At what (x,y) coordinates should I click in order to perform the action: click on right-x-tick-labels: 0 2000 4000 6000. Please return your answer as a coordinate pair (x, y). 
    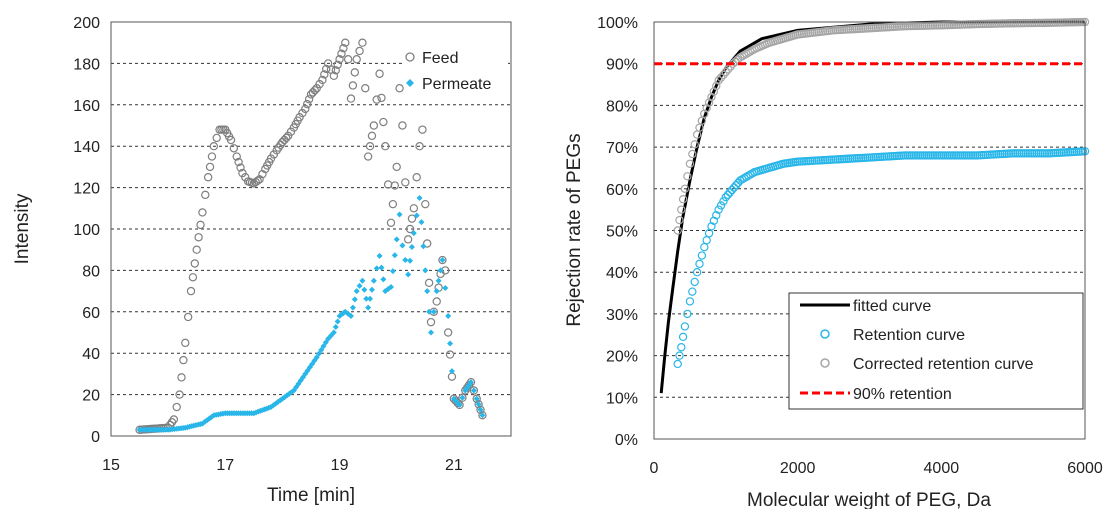
    Looking at the image, I should click on (876, 468).